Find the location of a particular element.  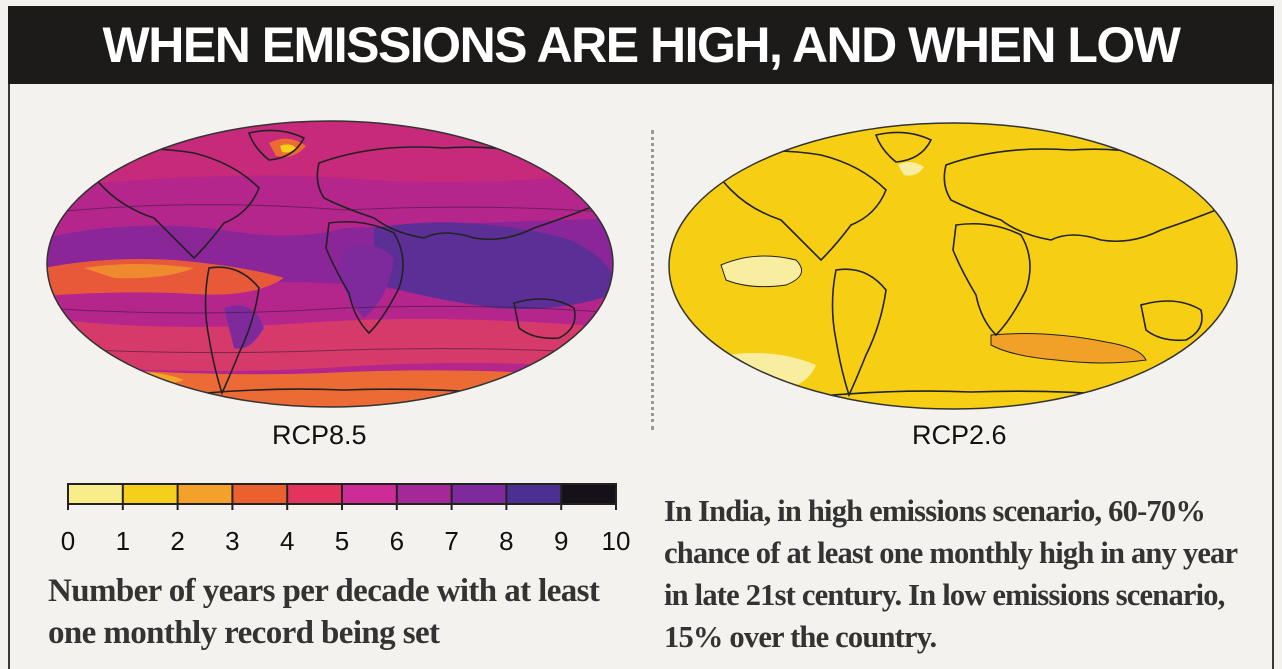

colorbar-tick-label: 5 is located at coordinates (342, 541).